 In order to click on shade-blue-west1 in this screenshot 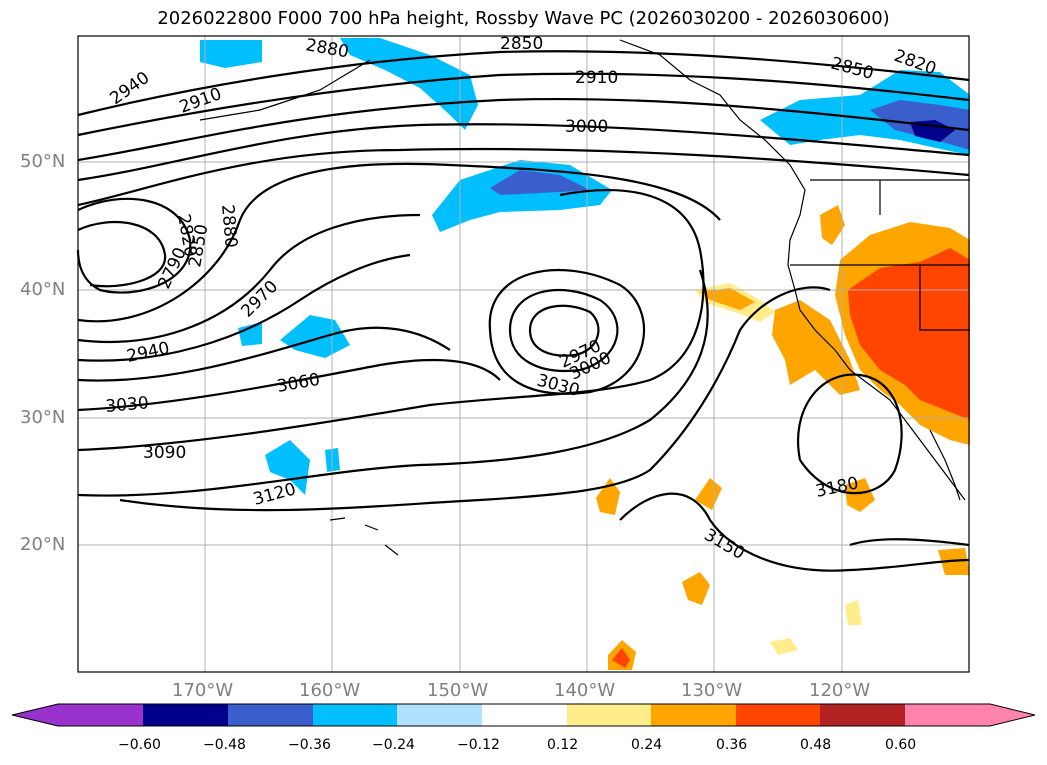, I will do `click(315, 336)`.